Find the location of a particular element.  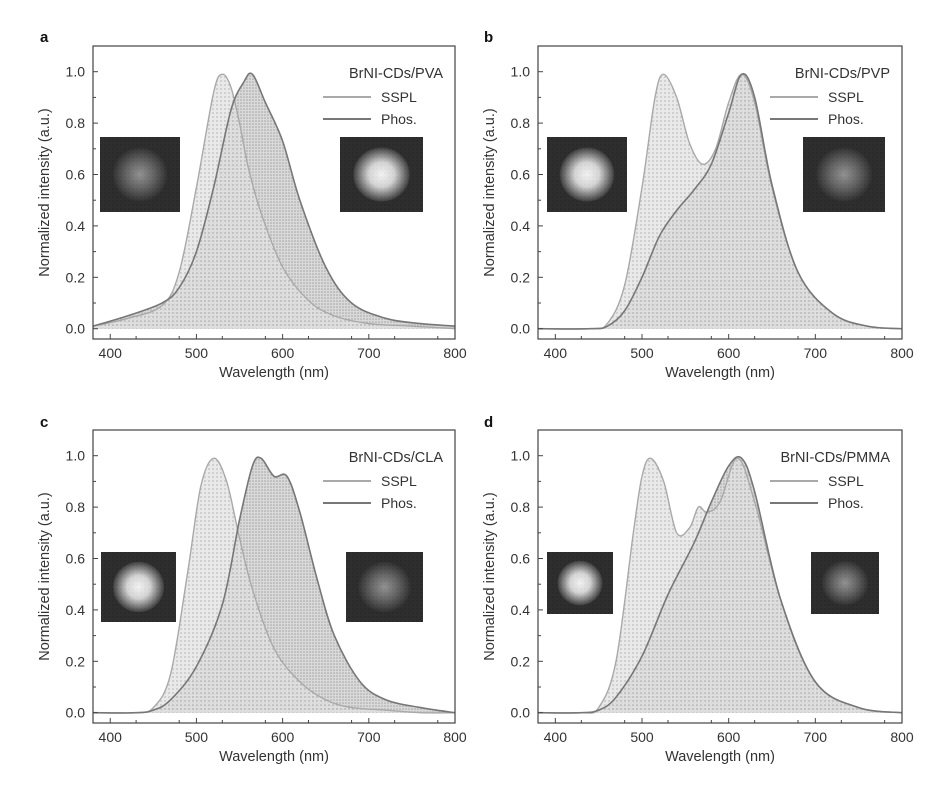

legend-title: BrNI-CDs/PMMA is located at coordinates (835, 458).